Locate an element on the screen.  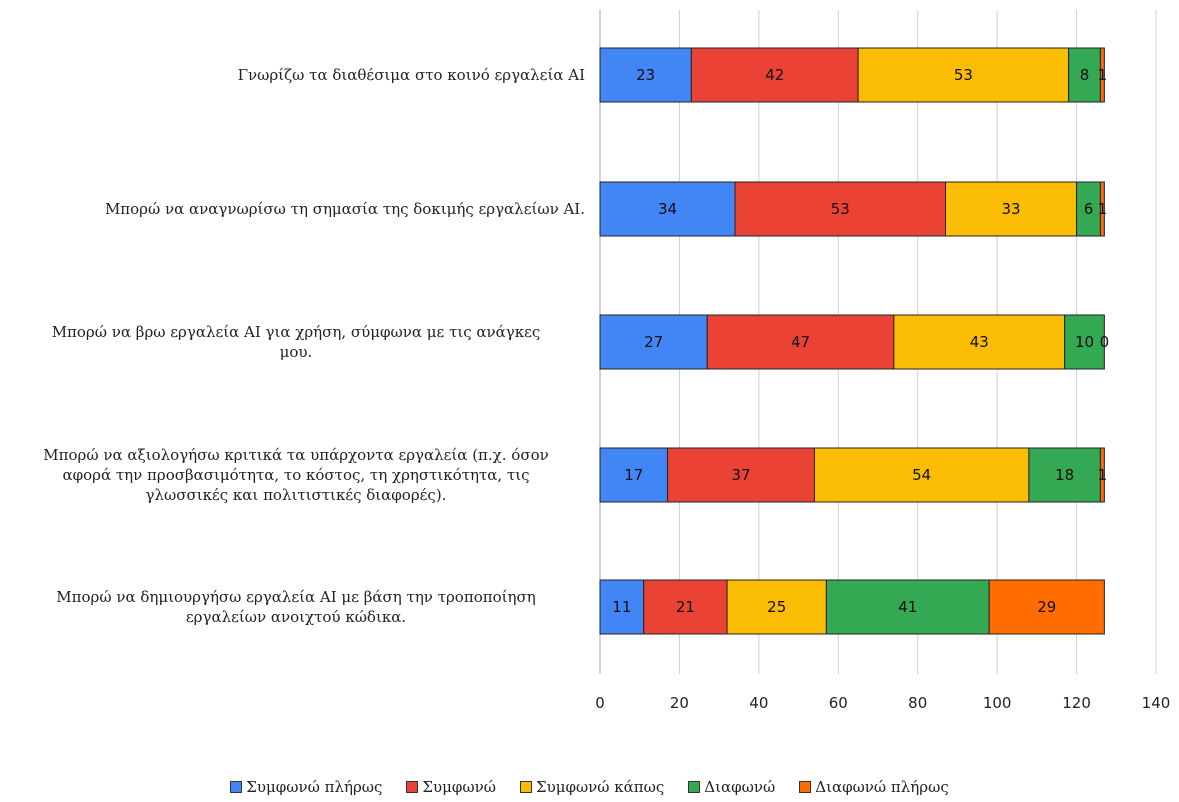
legend-label: Συμφωνώ κάπως is located at coordinates (600, 787).